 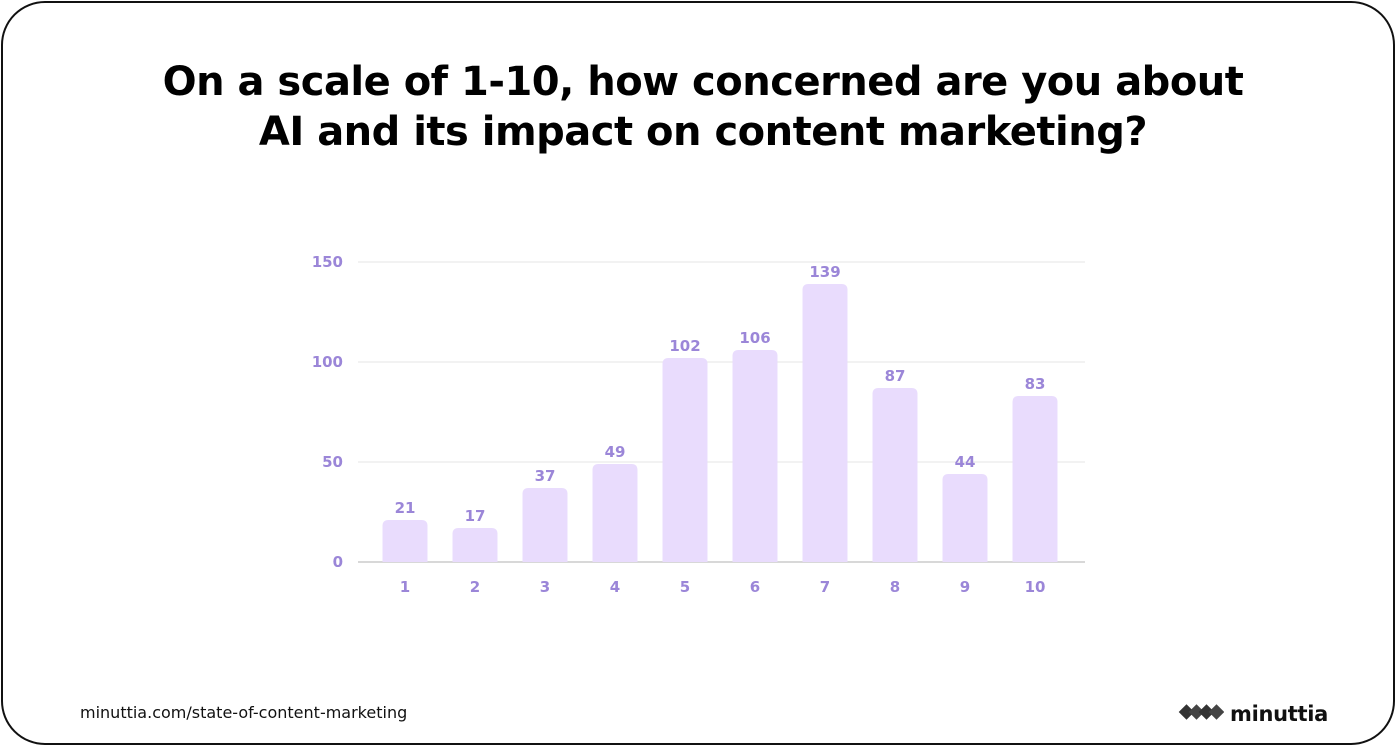 I want to click on x-tick-label: 5, so click(x=685, y=587).